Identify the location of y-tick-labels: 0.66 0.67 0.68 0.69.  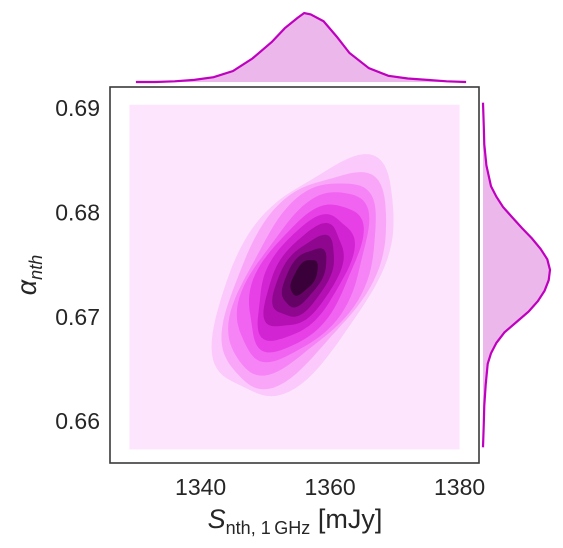
(77, 264).